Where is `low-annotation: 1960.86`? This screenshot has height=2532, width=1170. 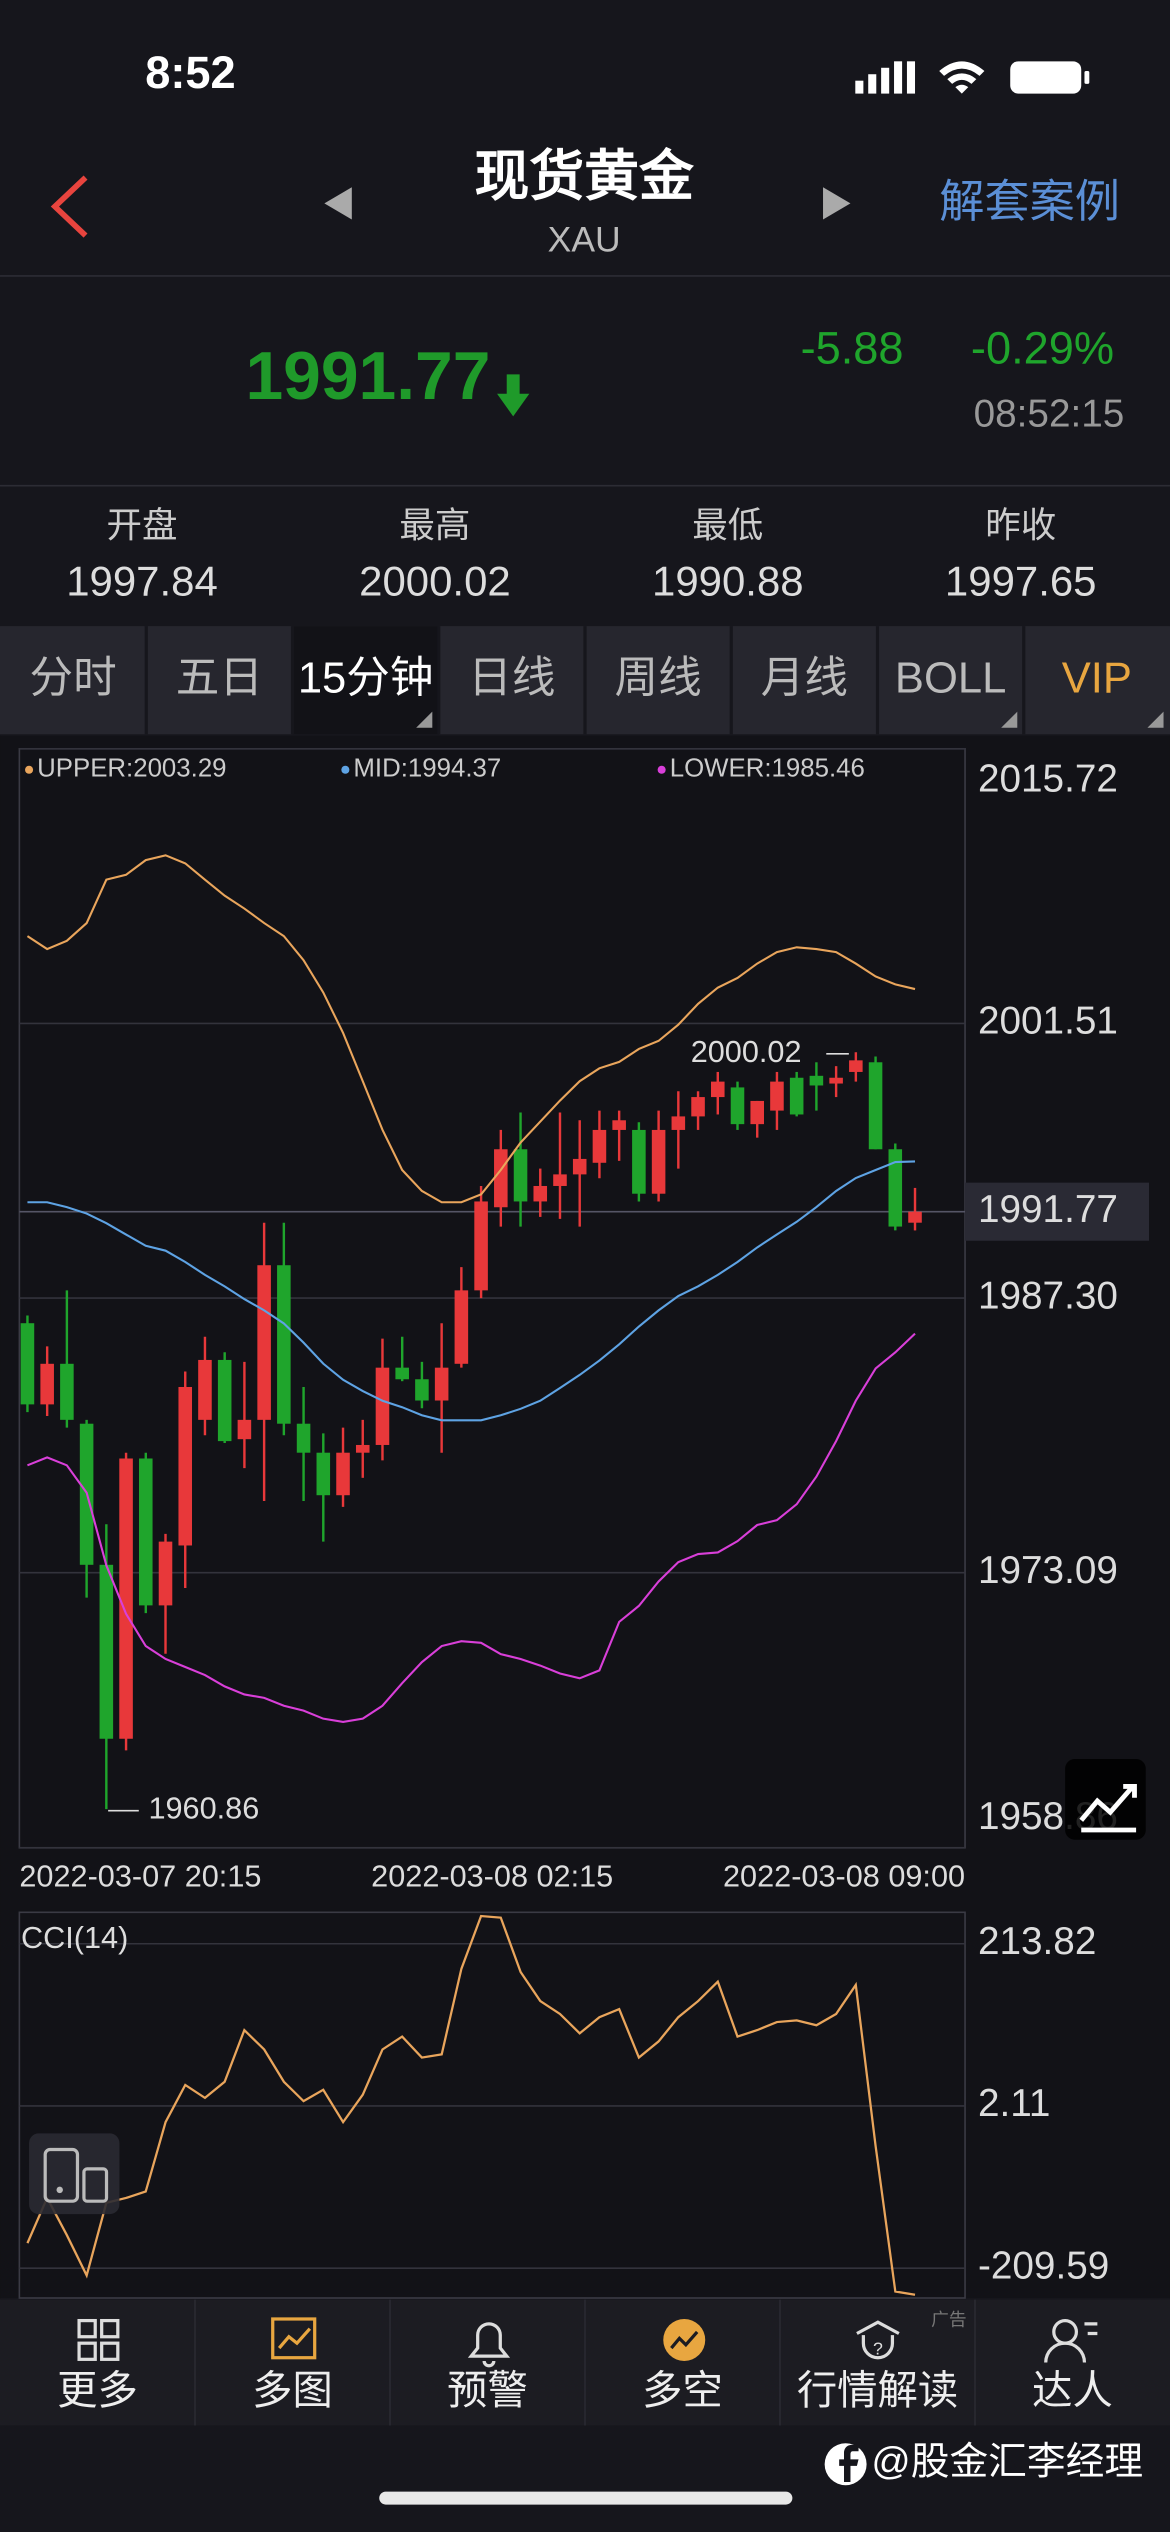
low-annotation: 1960.86 is located at coordinates (203, 1809).